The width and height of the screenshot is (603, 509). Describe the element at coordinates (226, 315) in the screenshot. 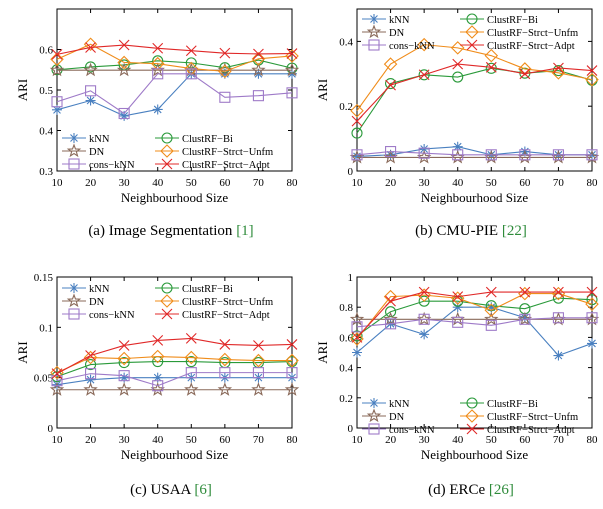

I see `legend-label: ClustRF−Strct−Adpt` at that location.